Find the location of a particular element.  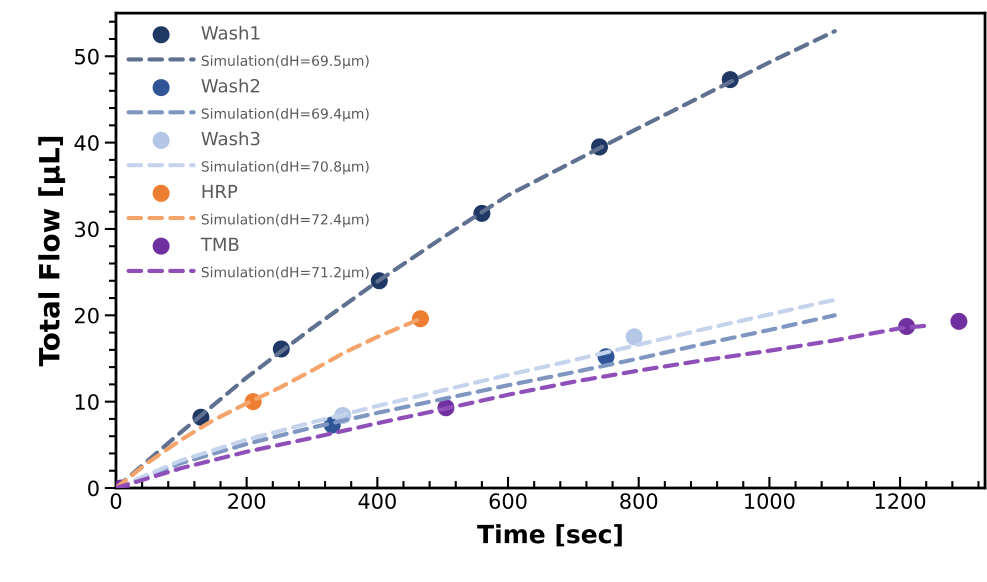

legend-label: Simulation(dH=69.4μm) is located at coordinates (285, 115).